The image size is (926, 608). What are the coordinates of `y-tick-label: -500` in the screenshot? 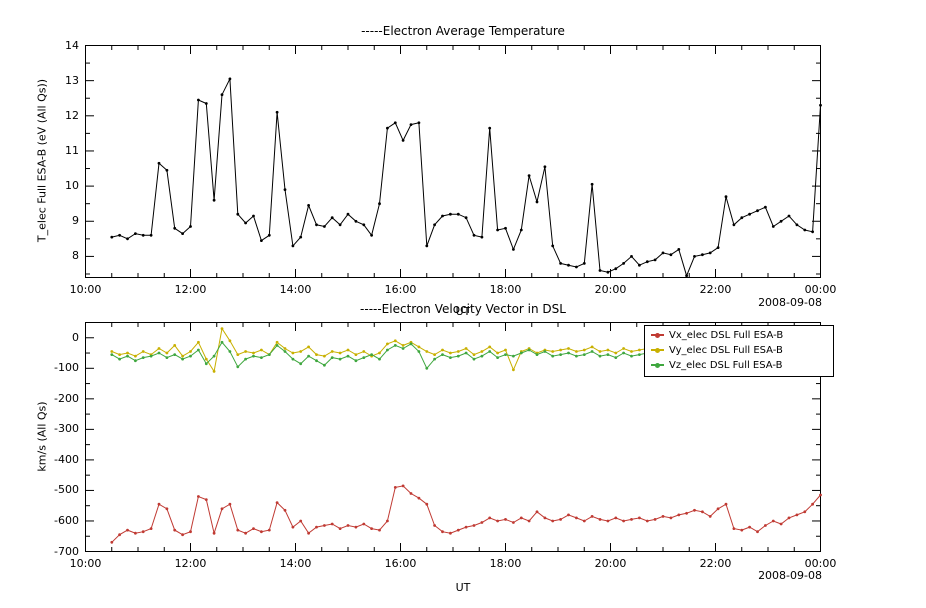 It's located at (66, 490).